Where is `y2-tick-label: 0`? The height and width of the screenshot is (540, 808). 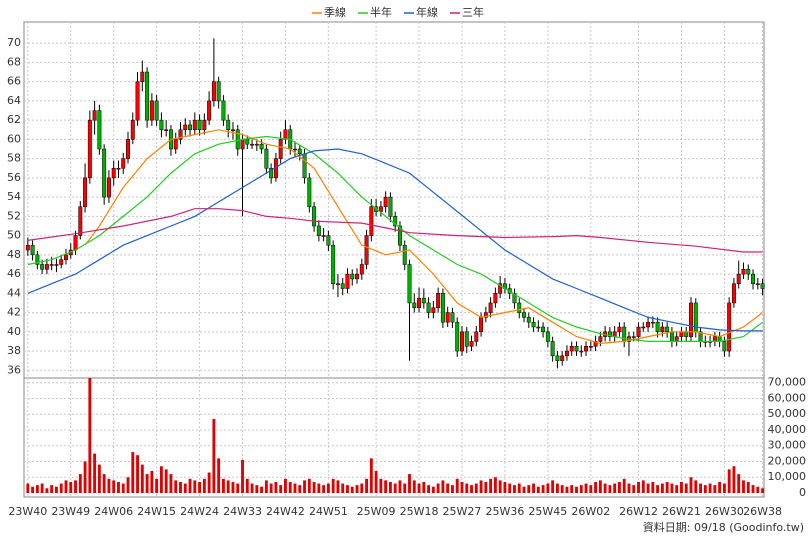
y2-tick-label: 0 is located at coordinates (802, 492).